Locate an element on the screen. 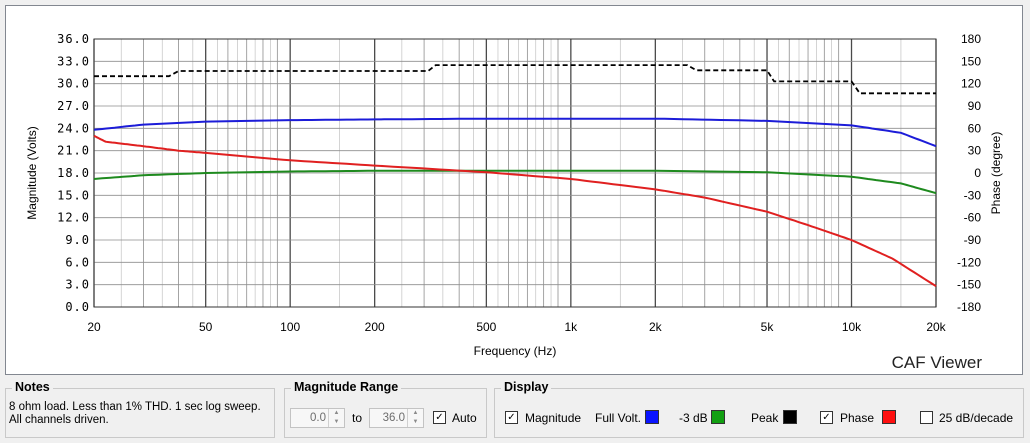 The image size is (1030, 443). 25db-decade-checkbox is located at coordinates (926, 417).